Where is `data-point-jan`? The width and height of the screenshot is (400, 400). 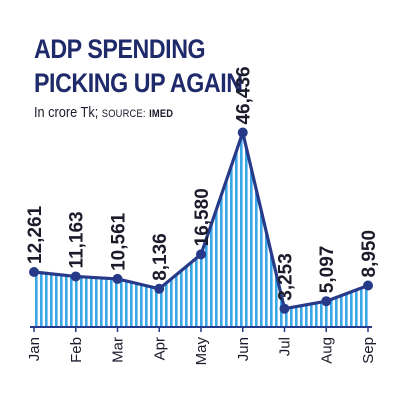
data-point-jan is located at coordinates (34, 271).